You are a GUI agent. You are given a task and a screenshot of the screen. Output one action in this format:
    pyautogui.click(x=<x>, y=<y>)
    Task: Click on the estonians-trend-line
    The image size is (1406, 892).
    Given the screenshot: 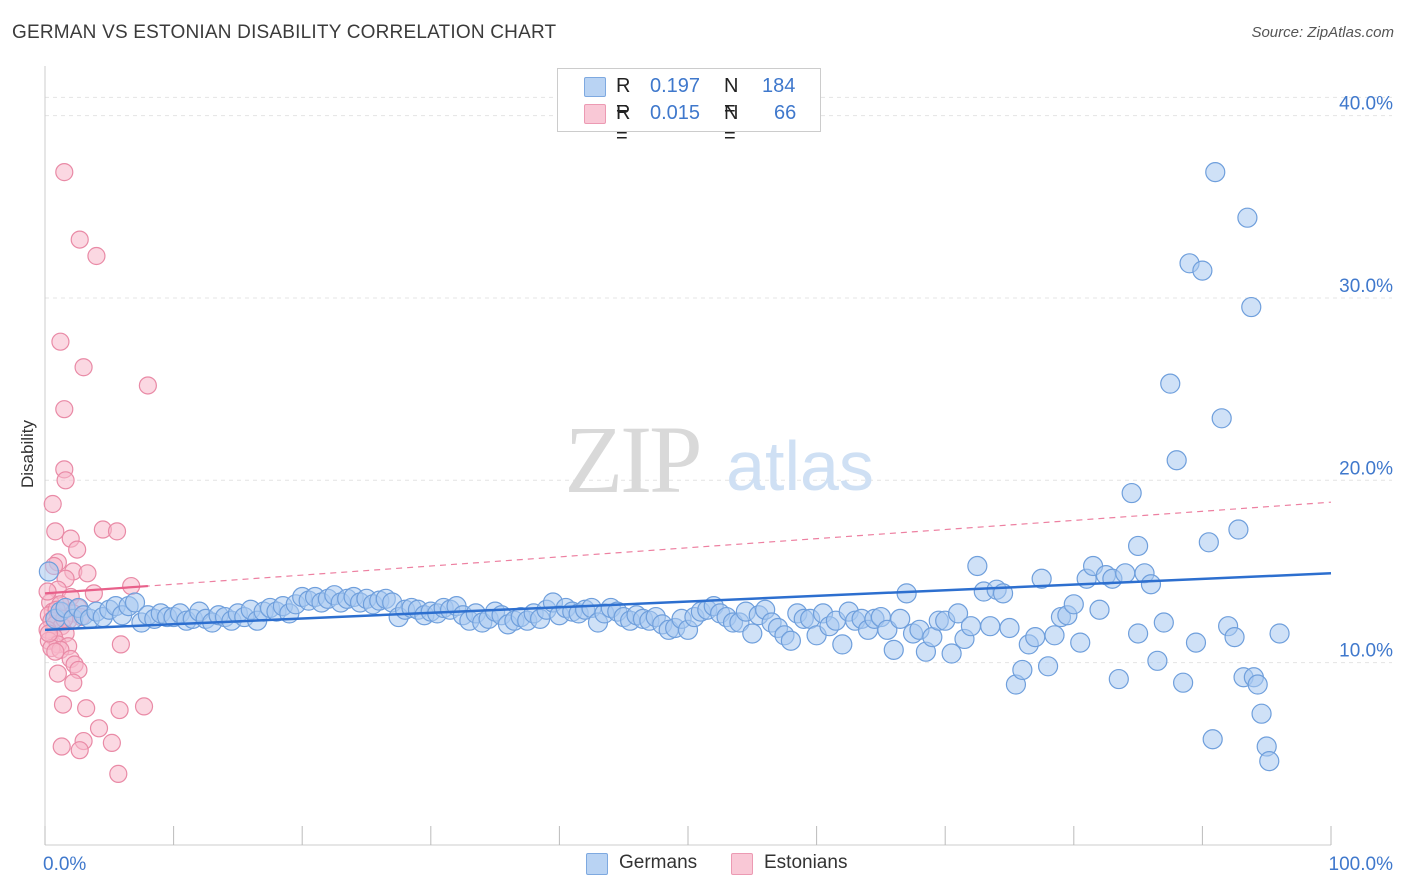 What is the action you would take?
    pyautogui.click(x=96, y=589)
    